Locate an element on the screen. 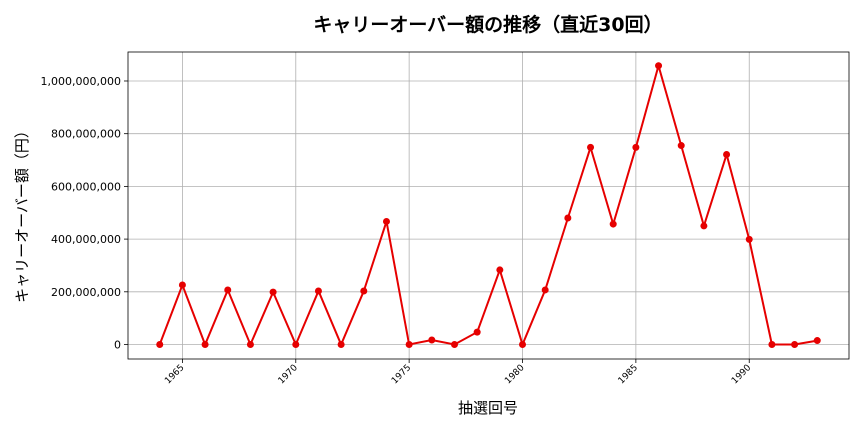 Image resolution: width=864 pixels, height=432 pixels. x-tick-label: 1970 is located at coordinates (288, 374).